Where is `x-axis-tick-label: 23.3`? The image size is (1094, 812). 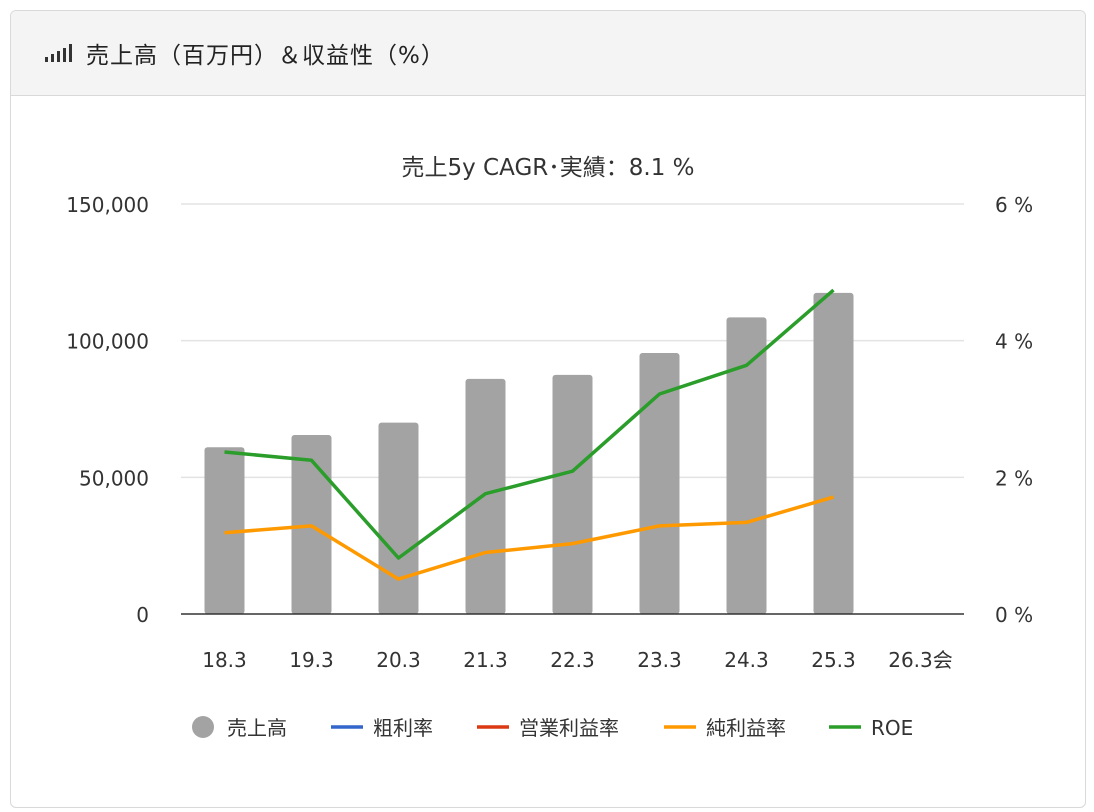 x-axis-tick-label: 23.3 is located at coordinates (659, 660).